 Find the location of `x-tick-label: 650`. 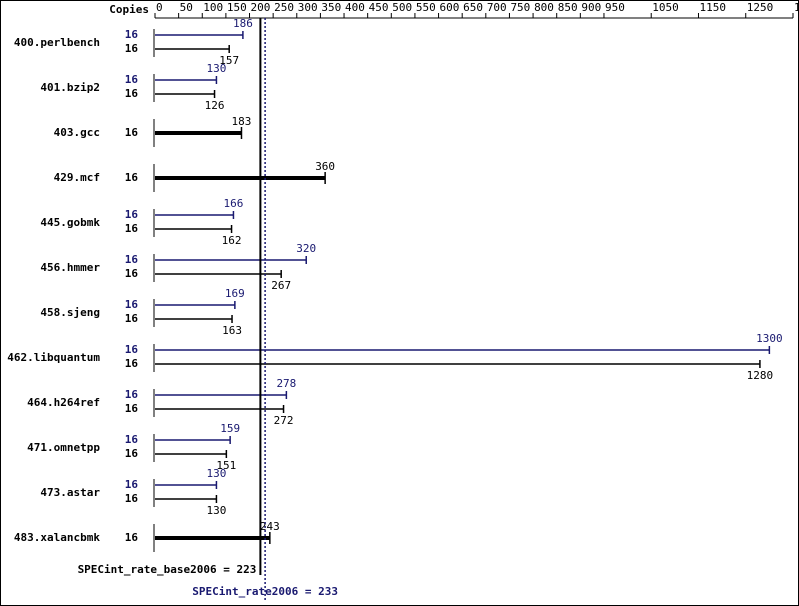

x-tick-label: 650 is located at coordinates (473, 7).